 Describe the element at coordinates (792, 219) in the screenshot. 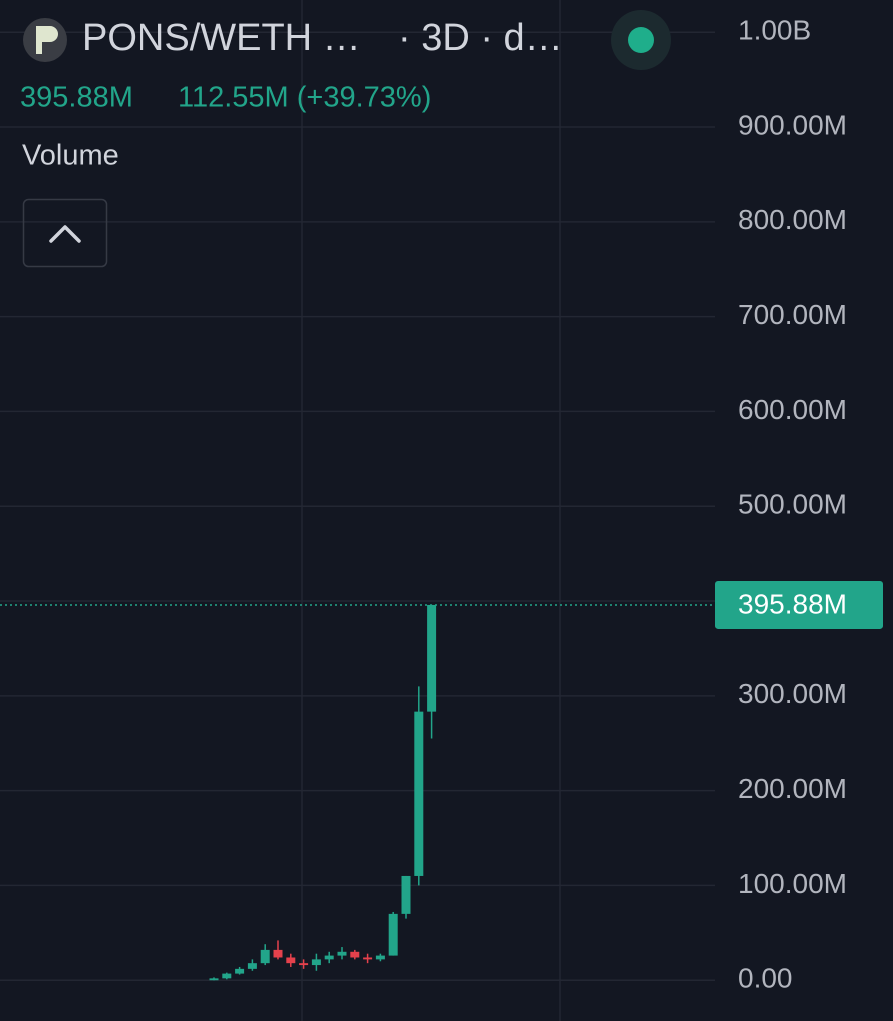

I see `y-tick-label: 800.00M` at that location.